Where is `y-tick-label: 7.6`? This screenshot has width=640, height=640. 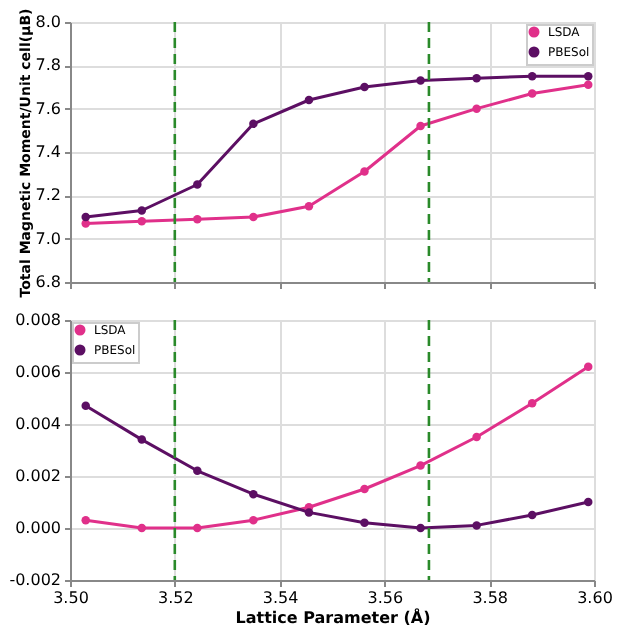
y-tick-label: 7.6 is located at coordinates (48, 108).